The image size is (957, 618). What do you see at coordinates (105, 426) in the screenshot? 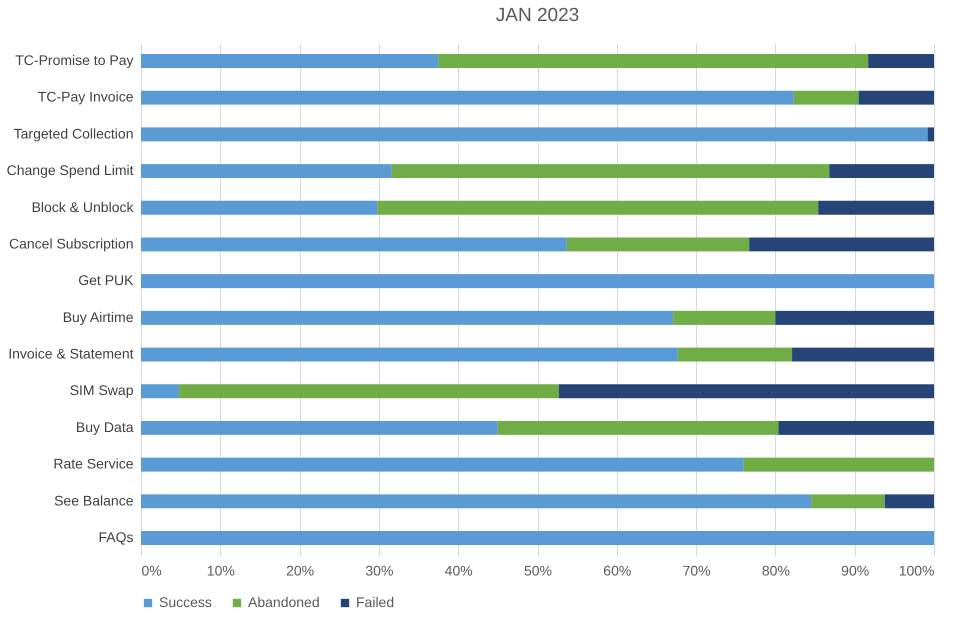
I see `y-tick-label: Buy Data` at bounding box center [105, 426].